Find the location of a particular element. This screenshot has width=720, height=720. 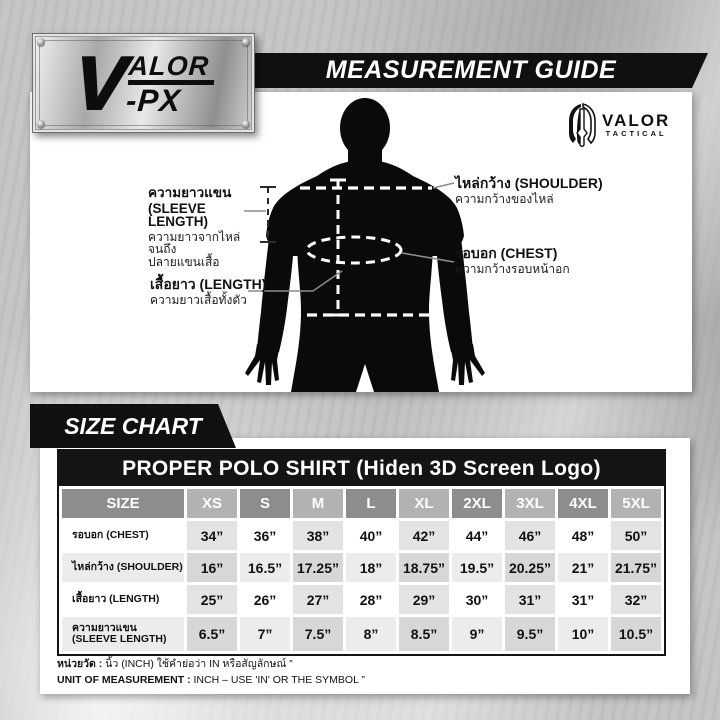

chest-connector-line is located at coordinates (428, 257).